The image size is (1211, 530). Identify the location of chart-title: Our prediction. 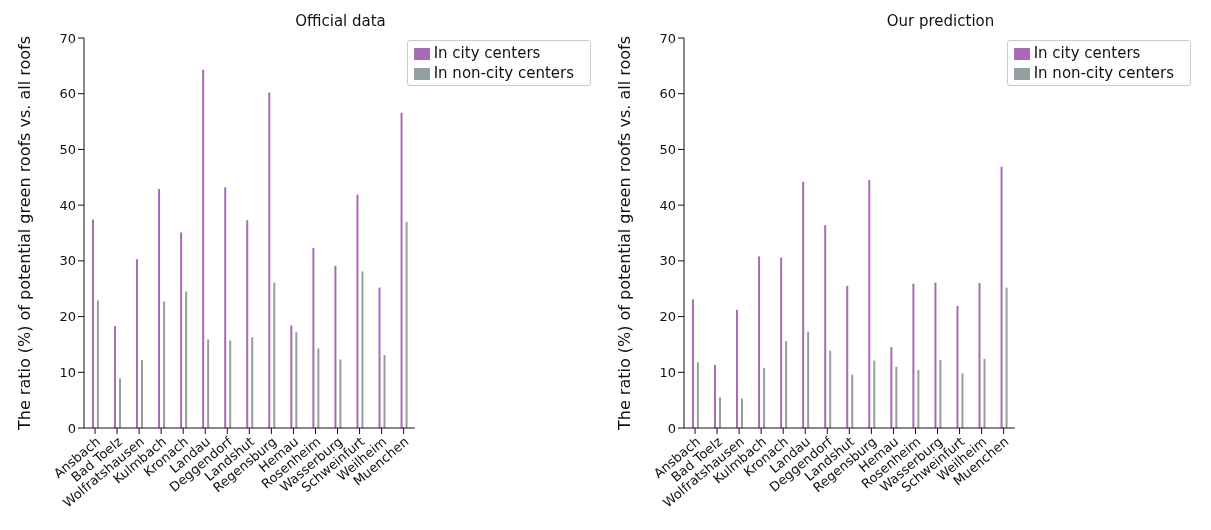
(940, 21).